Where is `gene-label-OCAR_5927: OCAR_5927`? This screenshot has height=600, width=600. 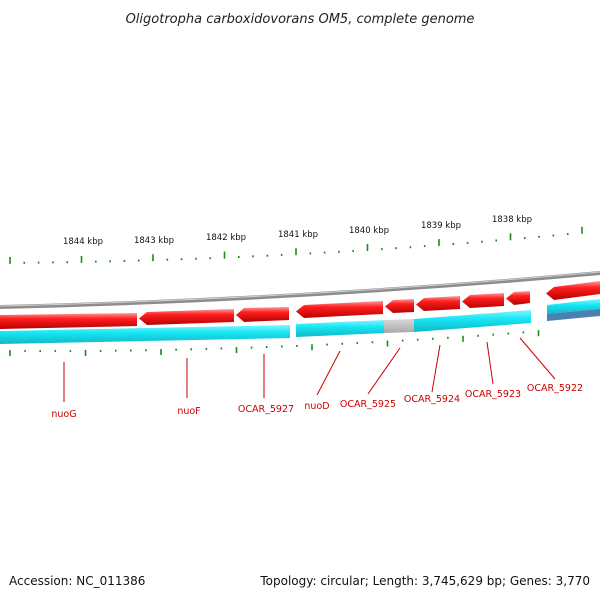 gene-label-OCAR_5927: OCAR_5927 is located at coordinates (266, 409).